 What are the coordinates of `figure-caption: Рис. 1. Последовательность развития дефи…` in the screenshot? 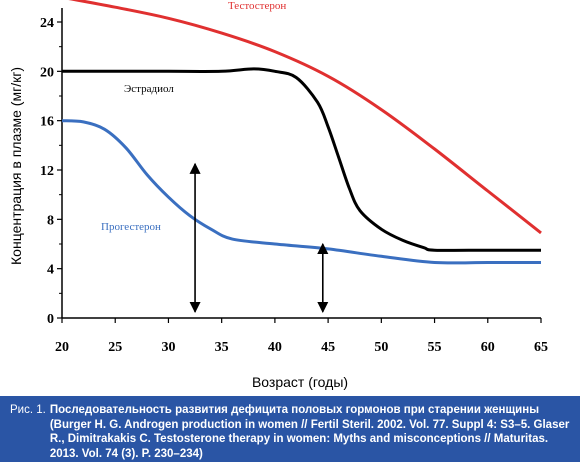 It's located at (290, 429).